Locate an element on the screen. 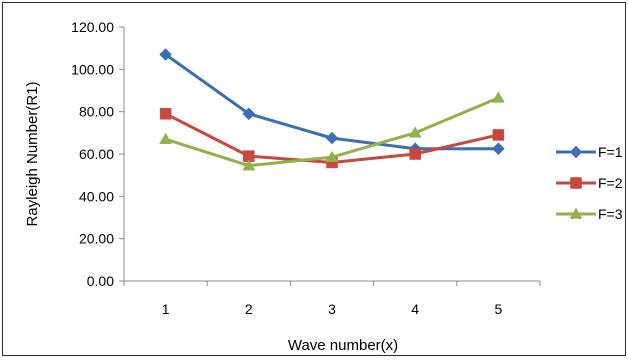 The height and width of the screenshot is (363, 628). x-tick-label: 3 is located at coordinates (332, 309).